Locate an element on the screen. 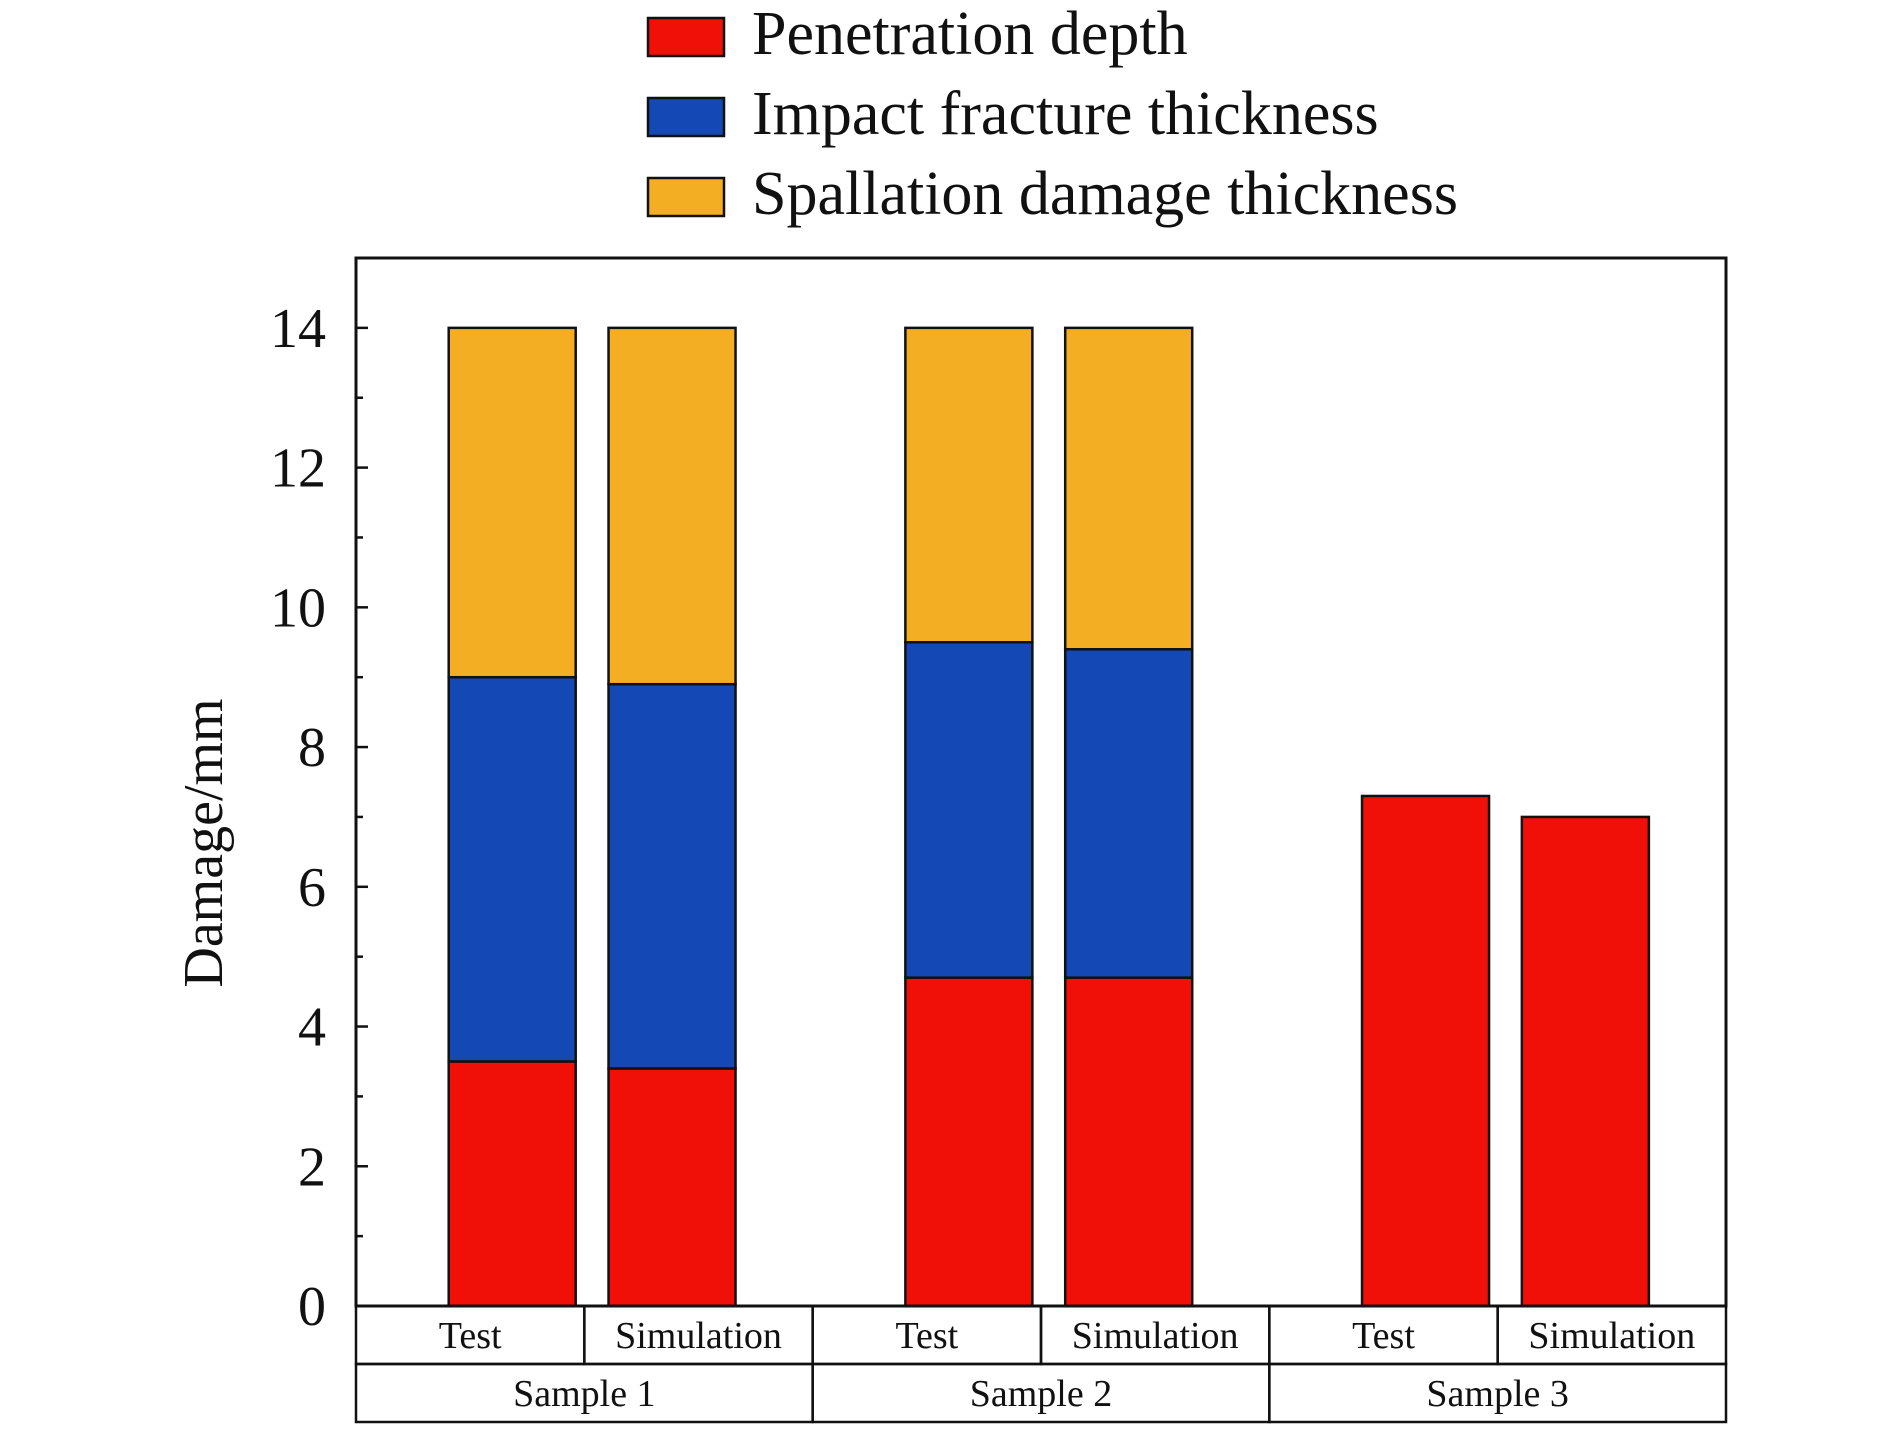  legend-label: Penetration depth is located at coordinates (970, 34).